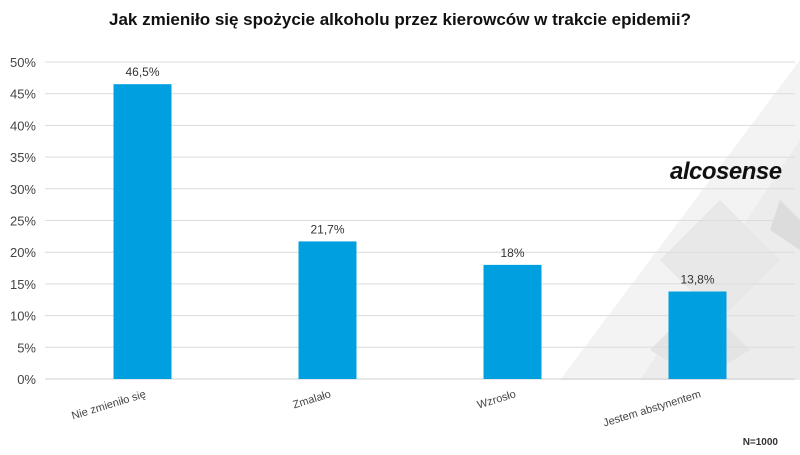 The height and width of the screenshot is (455, 800). What do you see at coordinates (108, 405) in the screenshot?
I see `x-tick-label: Nie zmieniło się` at bounding box center [108, 405].